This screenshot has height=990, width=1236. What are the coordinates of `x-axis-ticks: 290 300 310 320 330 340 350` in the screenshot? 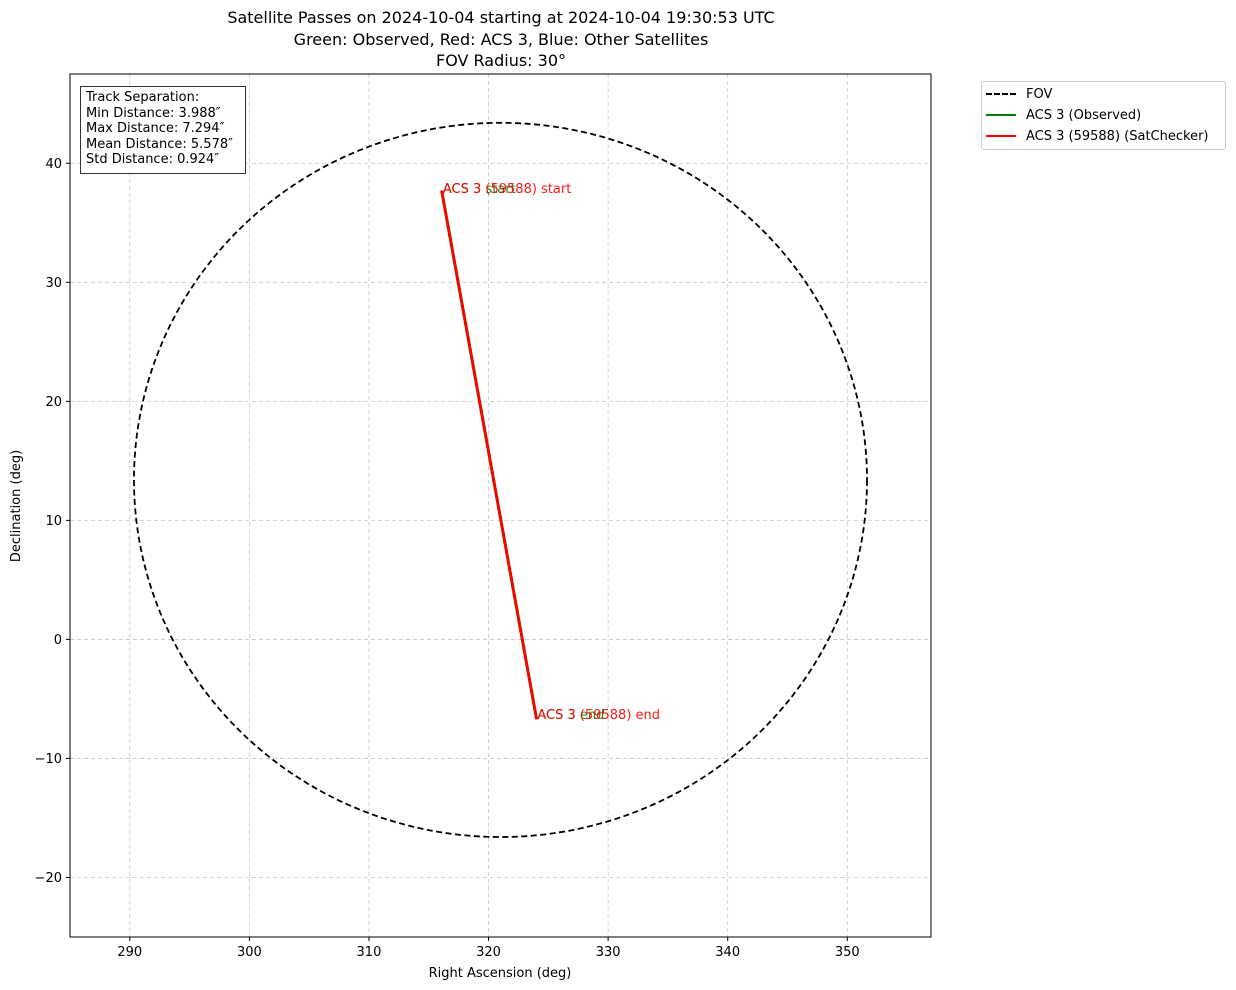 It's located at (488, 948).